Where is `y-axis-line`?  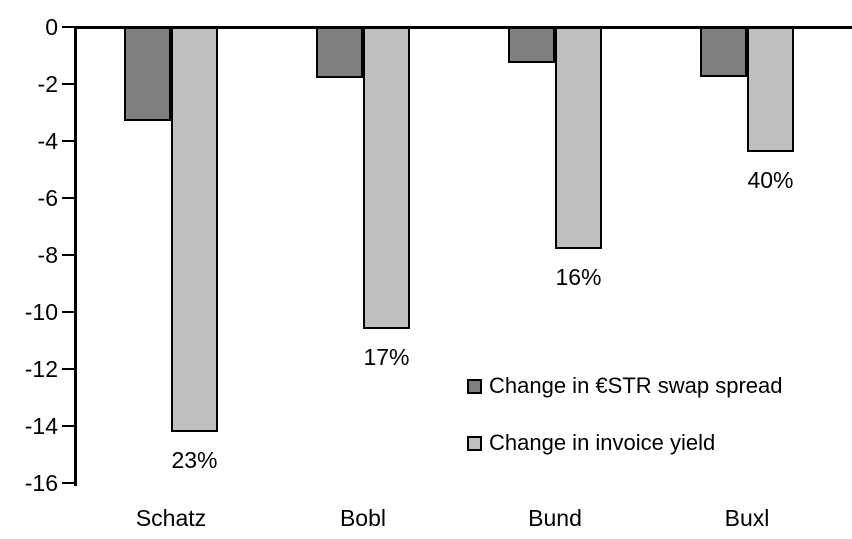 y-axis-line is located at coordinates (75, 255).